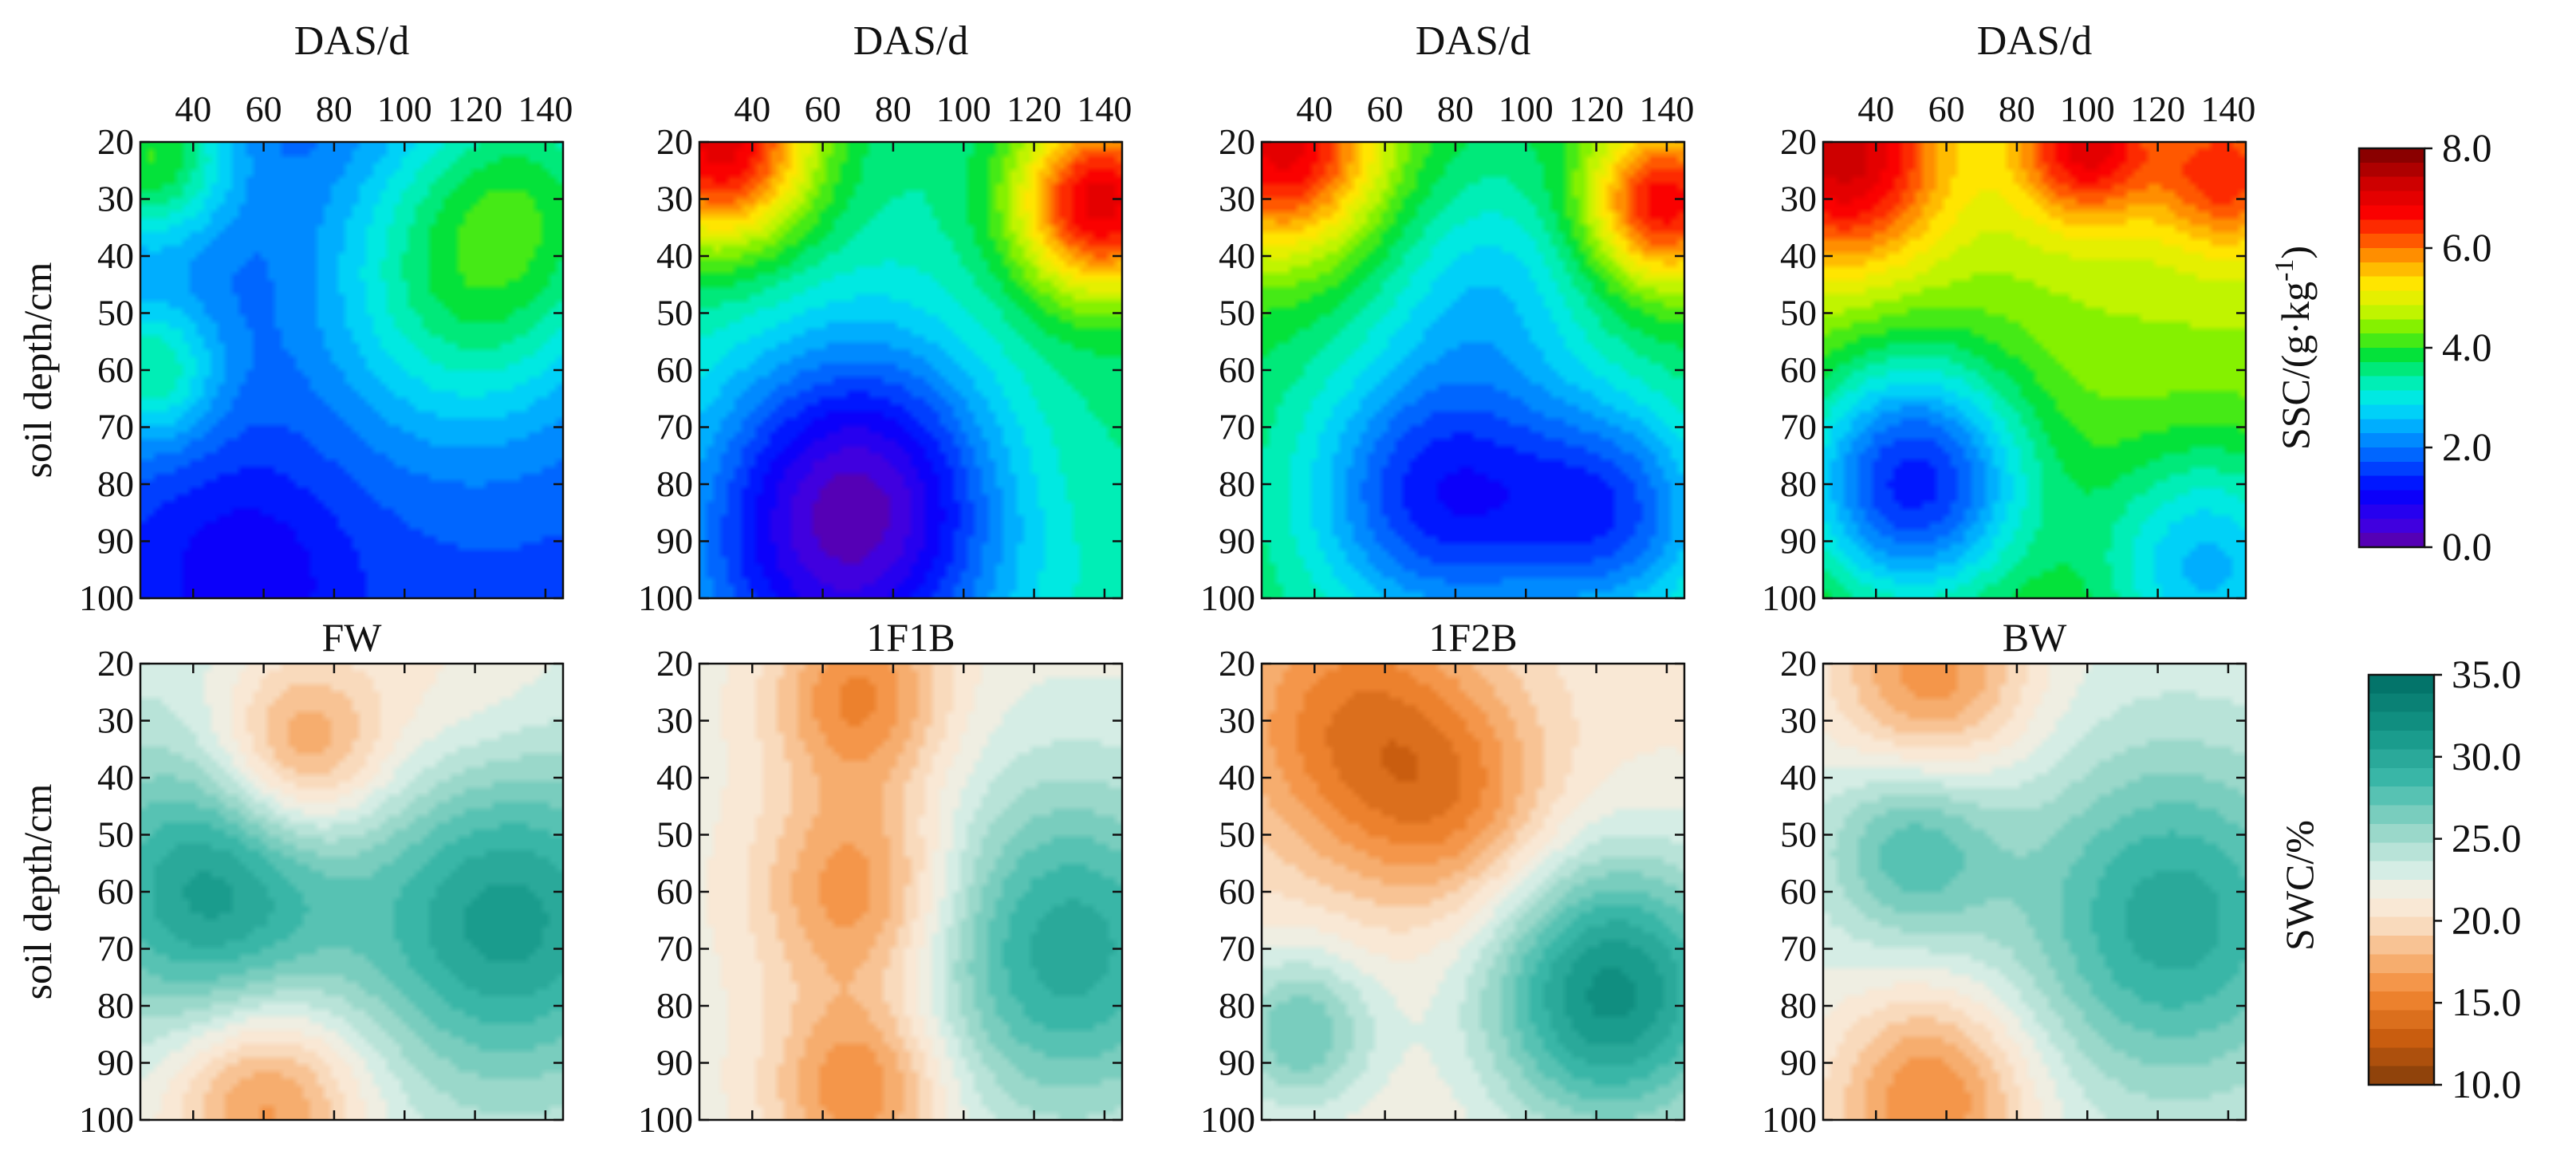 The width and height of the screenshot is (2576, 1151). Describe the element at coordinates (2004, 878) in the screenshot. I see `swc-panel-bw: 20 30 40 50 60 70 80 90 100 BW` at that location.